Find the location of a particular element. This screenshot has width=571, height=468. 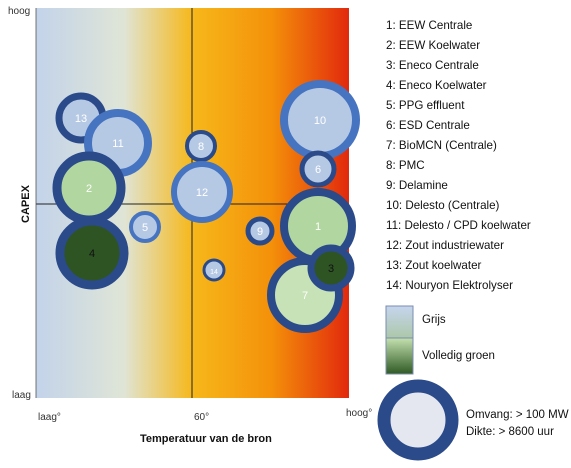

gray-legend-swatch is located at coordinates (399, 324).